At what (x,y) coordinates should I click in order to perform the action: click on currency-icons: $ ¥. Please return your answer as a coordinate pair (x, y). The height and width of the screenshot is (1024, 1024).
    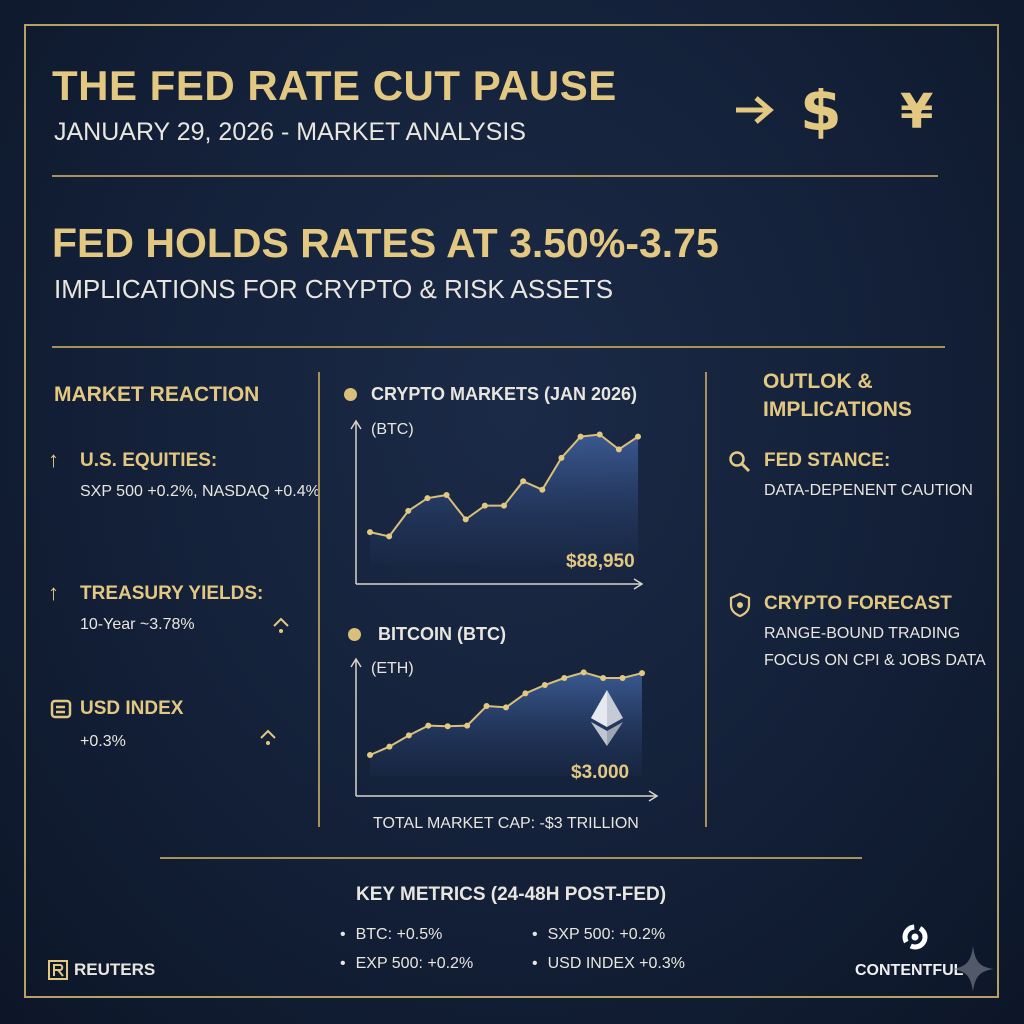
    Looking at the image, I should click on (834, 116).